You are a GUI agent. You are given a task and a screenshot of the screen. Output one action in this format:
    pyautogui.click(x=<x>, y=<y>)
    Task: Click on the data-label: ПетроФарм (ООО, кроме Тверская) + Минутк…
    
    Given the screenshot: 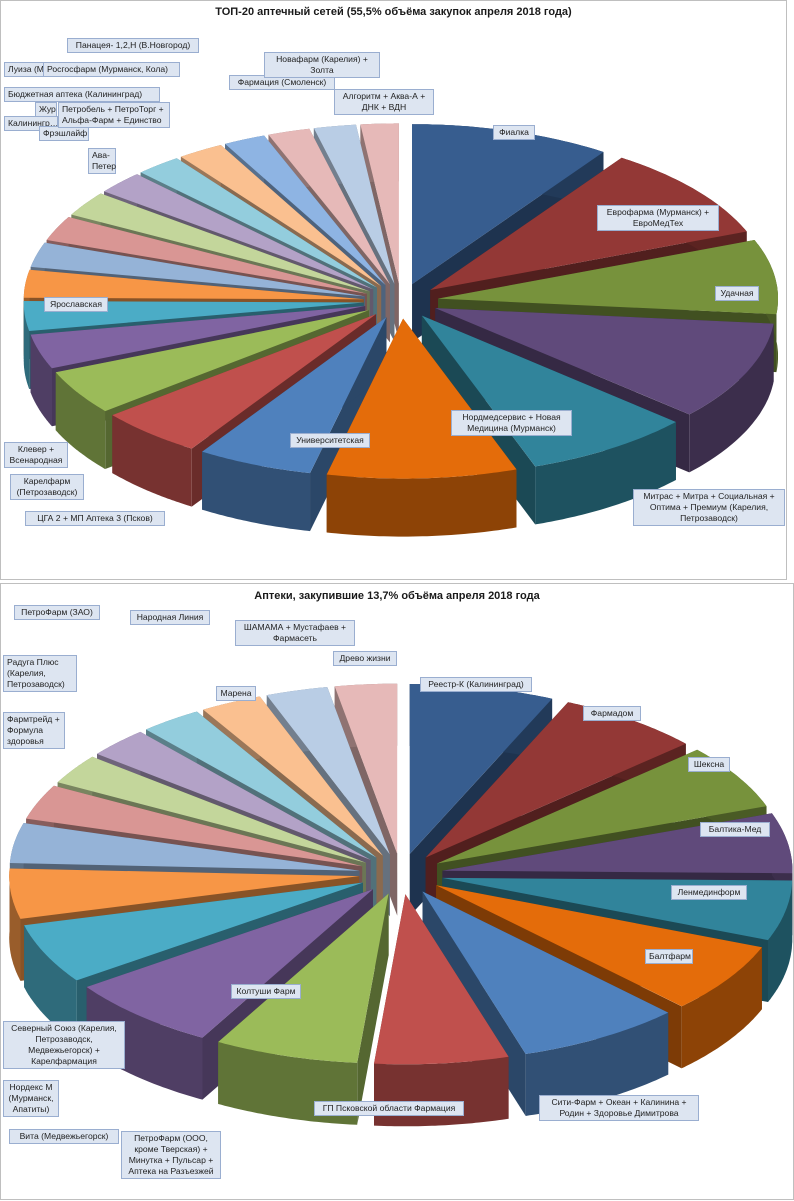 What is the action you would take?
    pyautogui.click(x=171, y=1155)
    